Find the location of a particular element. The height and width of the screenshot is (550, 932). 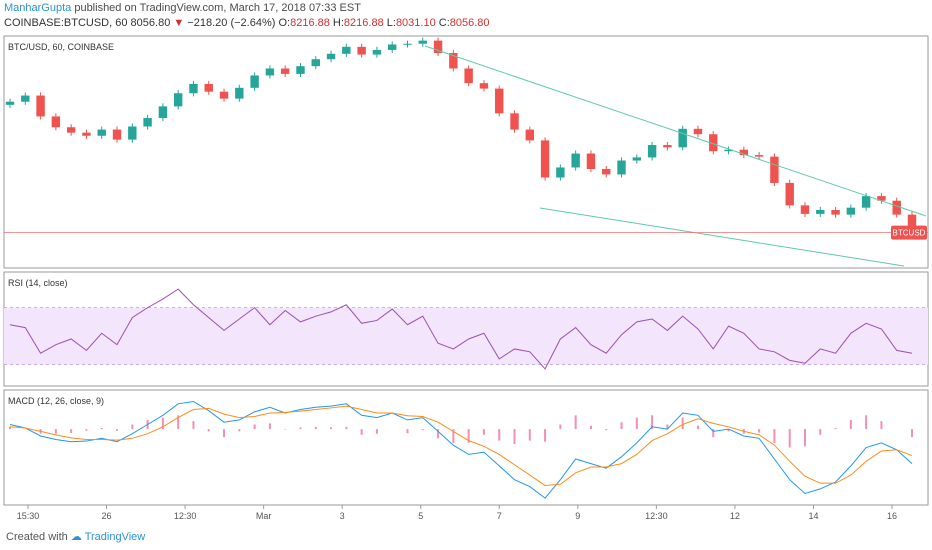

x-tick-label: 9 is located at coordinates (577, 516).